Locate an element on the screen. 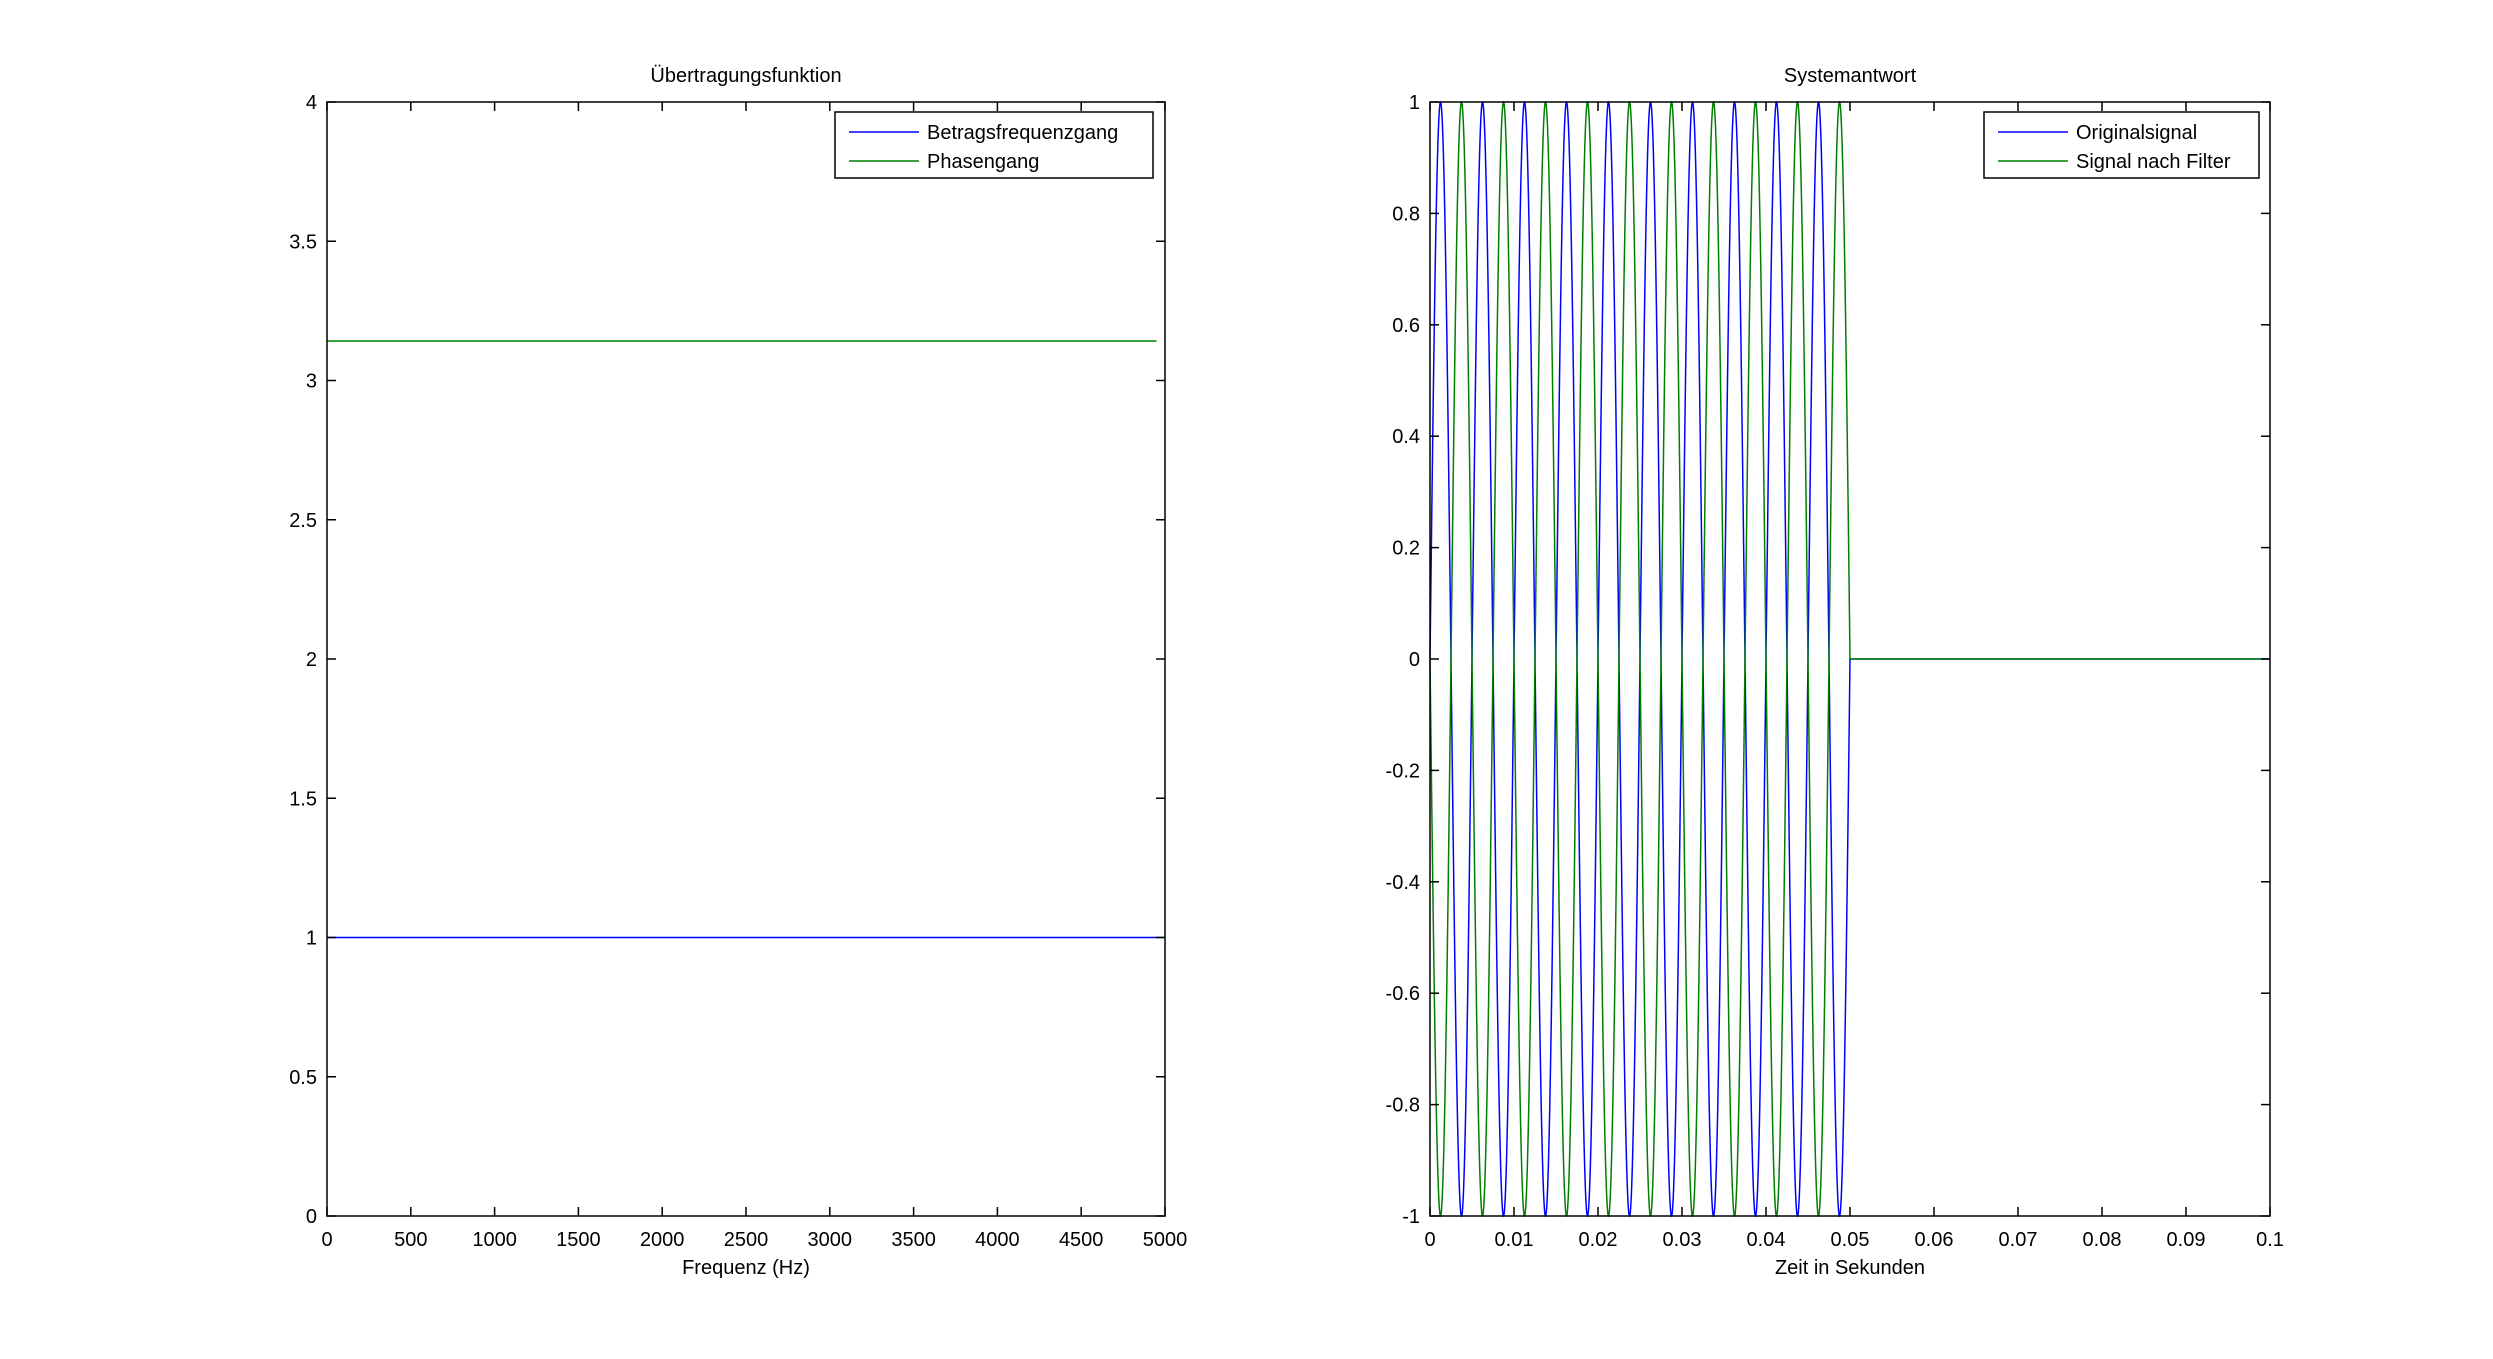 This screenshot has height=1359, width=2493. y-tick-label: 0.5 is located at coordinates (303, 1078).